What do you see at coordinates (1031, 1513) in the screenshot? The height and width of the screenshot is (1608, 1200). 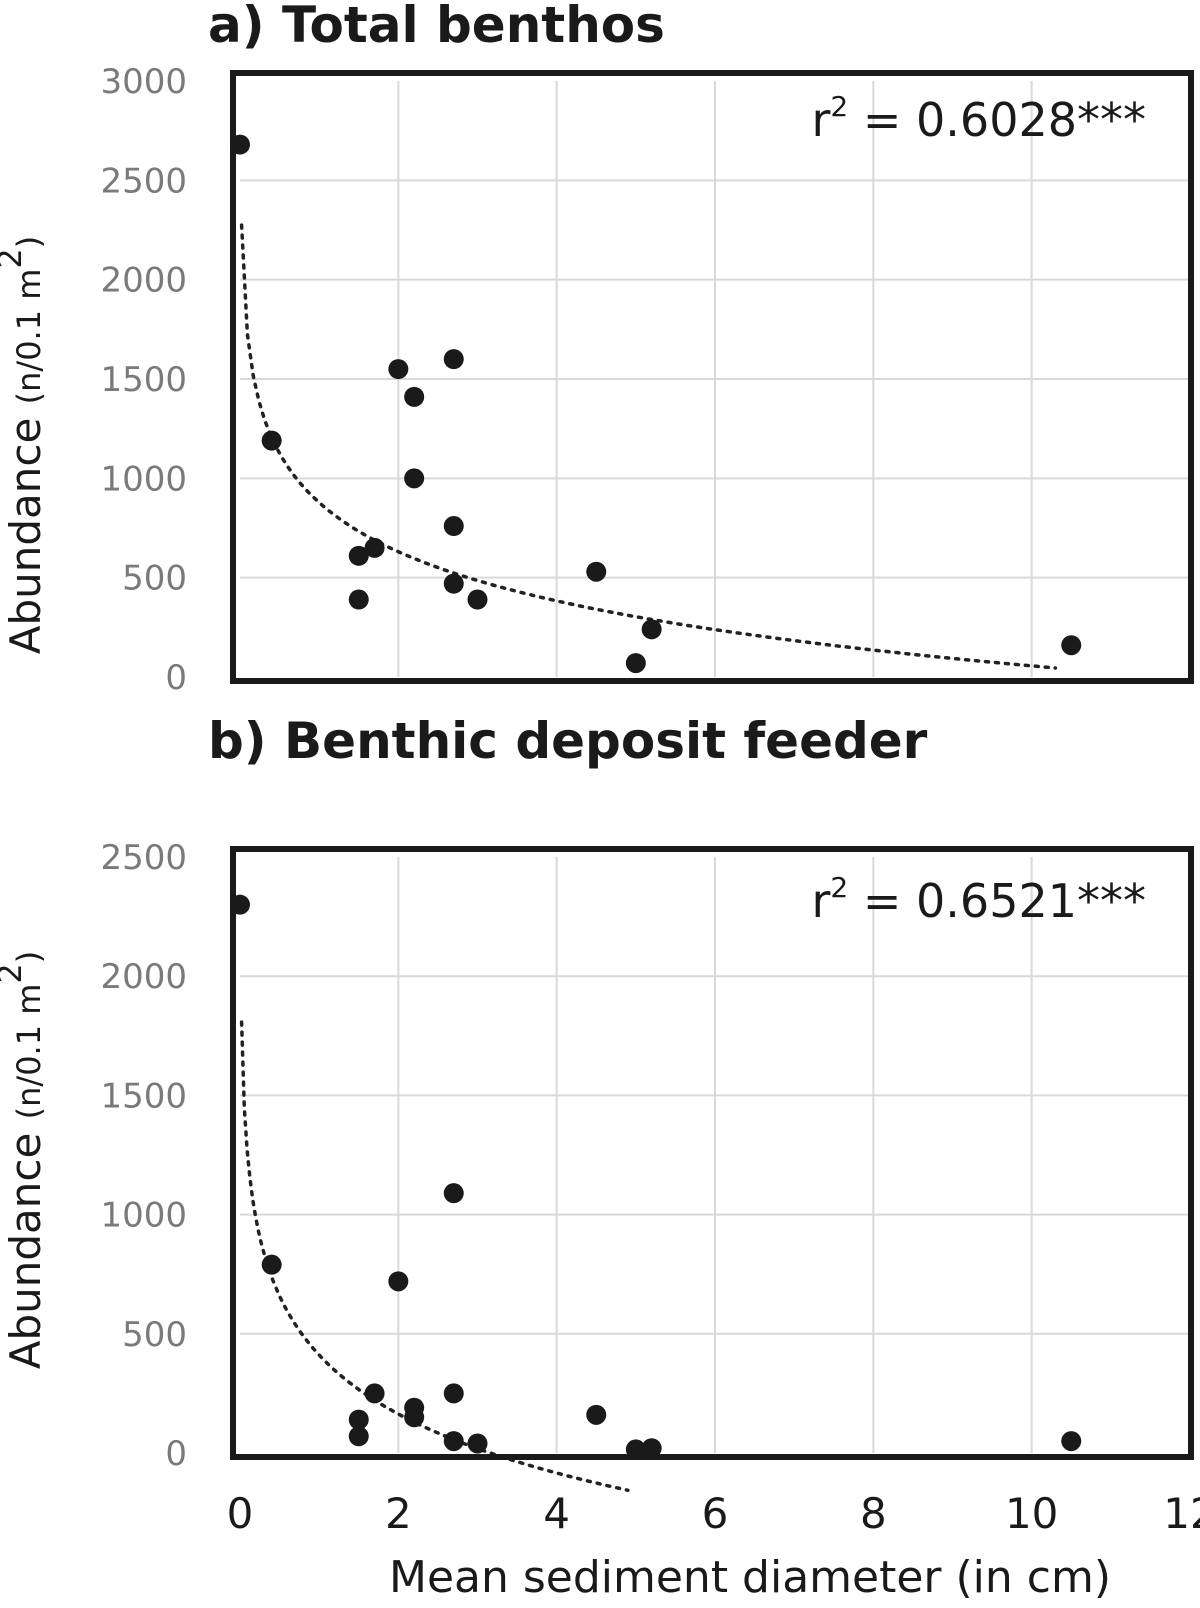 I see `panel-b-x-tick-label: 10` at bounding box center [1031, 1513].